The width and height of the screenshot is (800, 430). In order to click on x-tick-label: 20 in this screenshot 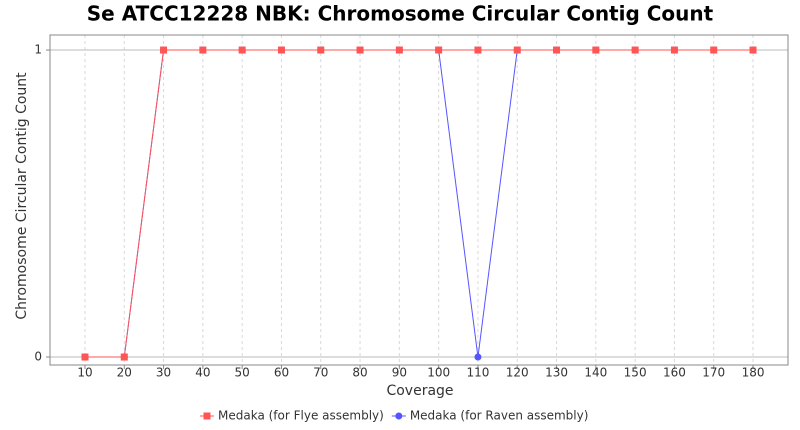, I will do `click(124, 373)`.